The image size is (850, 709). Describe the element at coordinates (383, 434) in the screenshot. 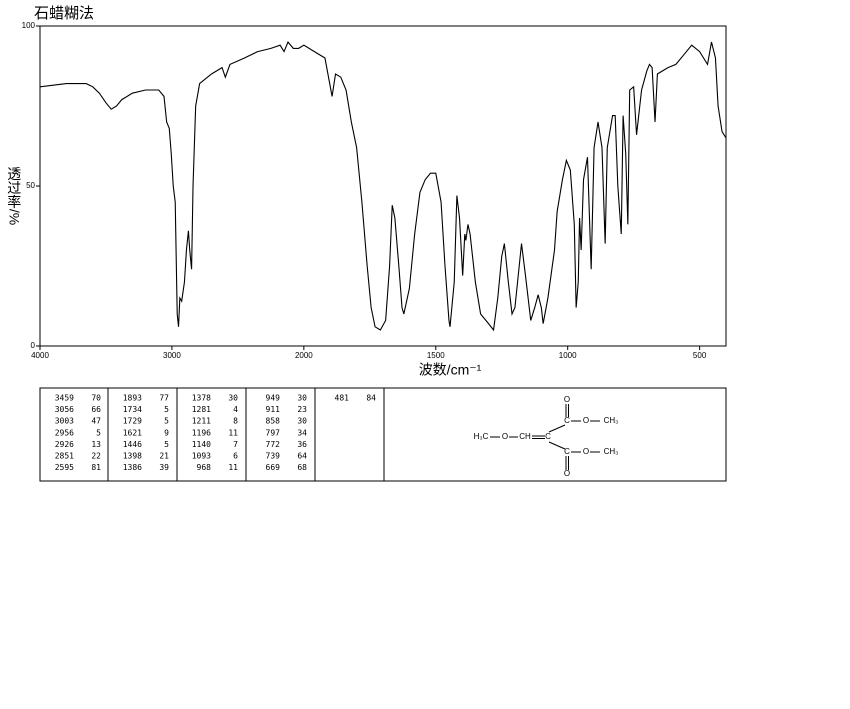

I see `peak-table-frame` at that location.